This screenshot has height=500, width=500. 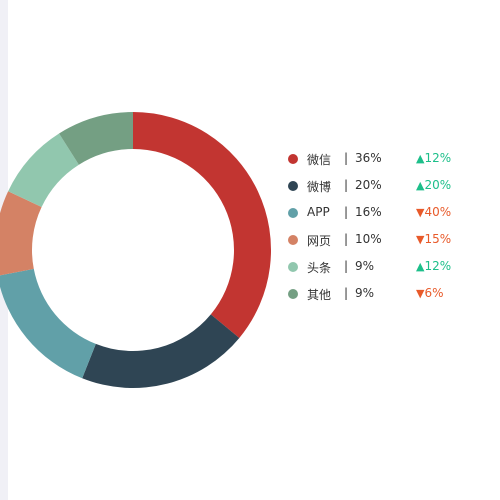 What do you see at coordinates (388, 267) in the screenshot?
I see `legend-item: 头条 | 9% ▲12%` at bounding box center [388, 267].